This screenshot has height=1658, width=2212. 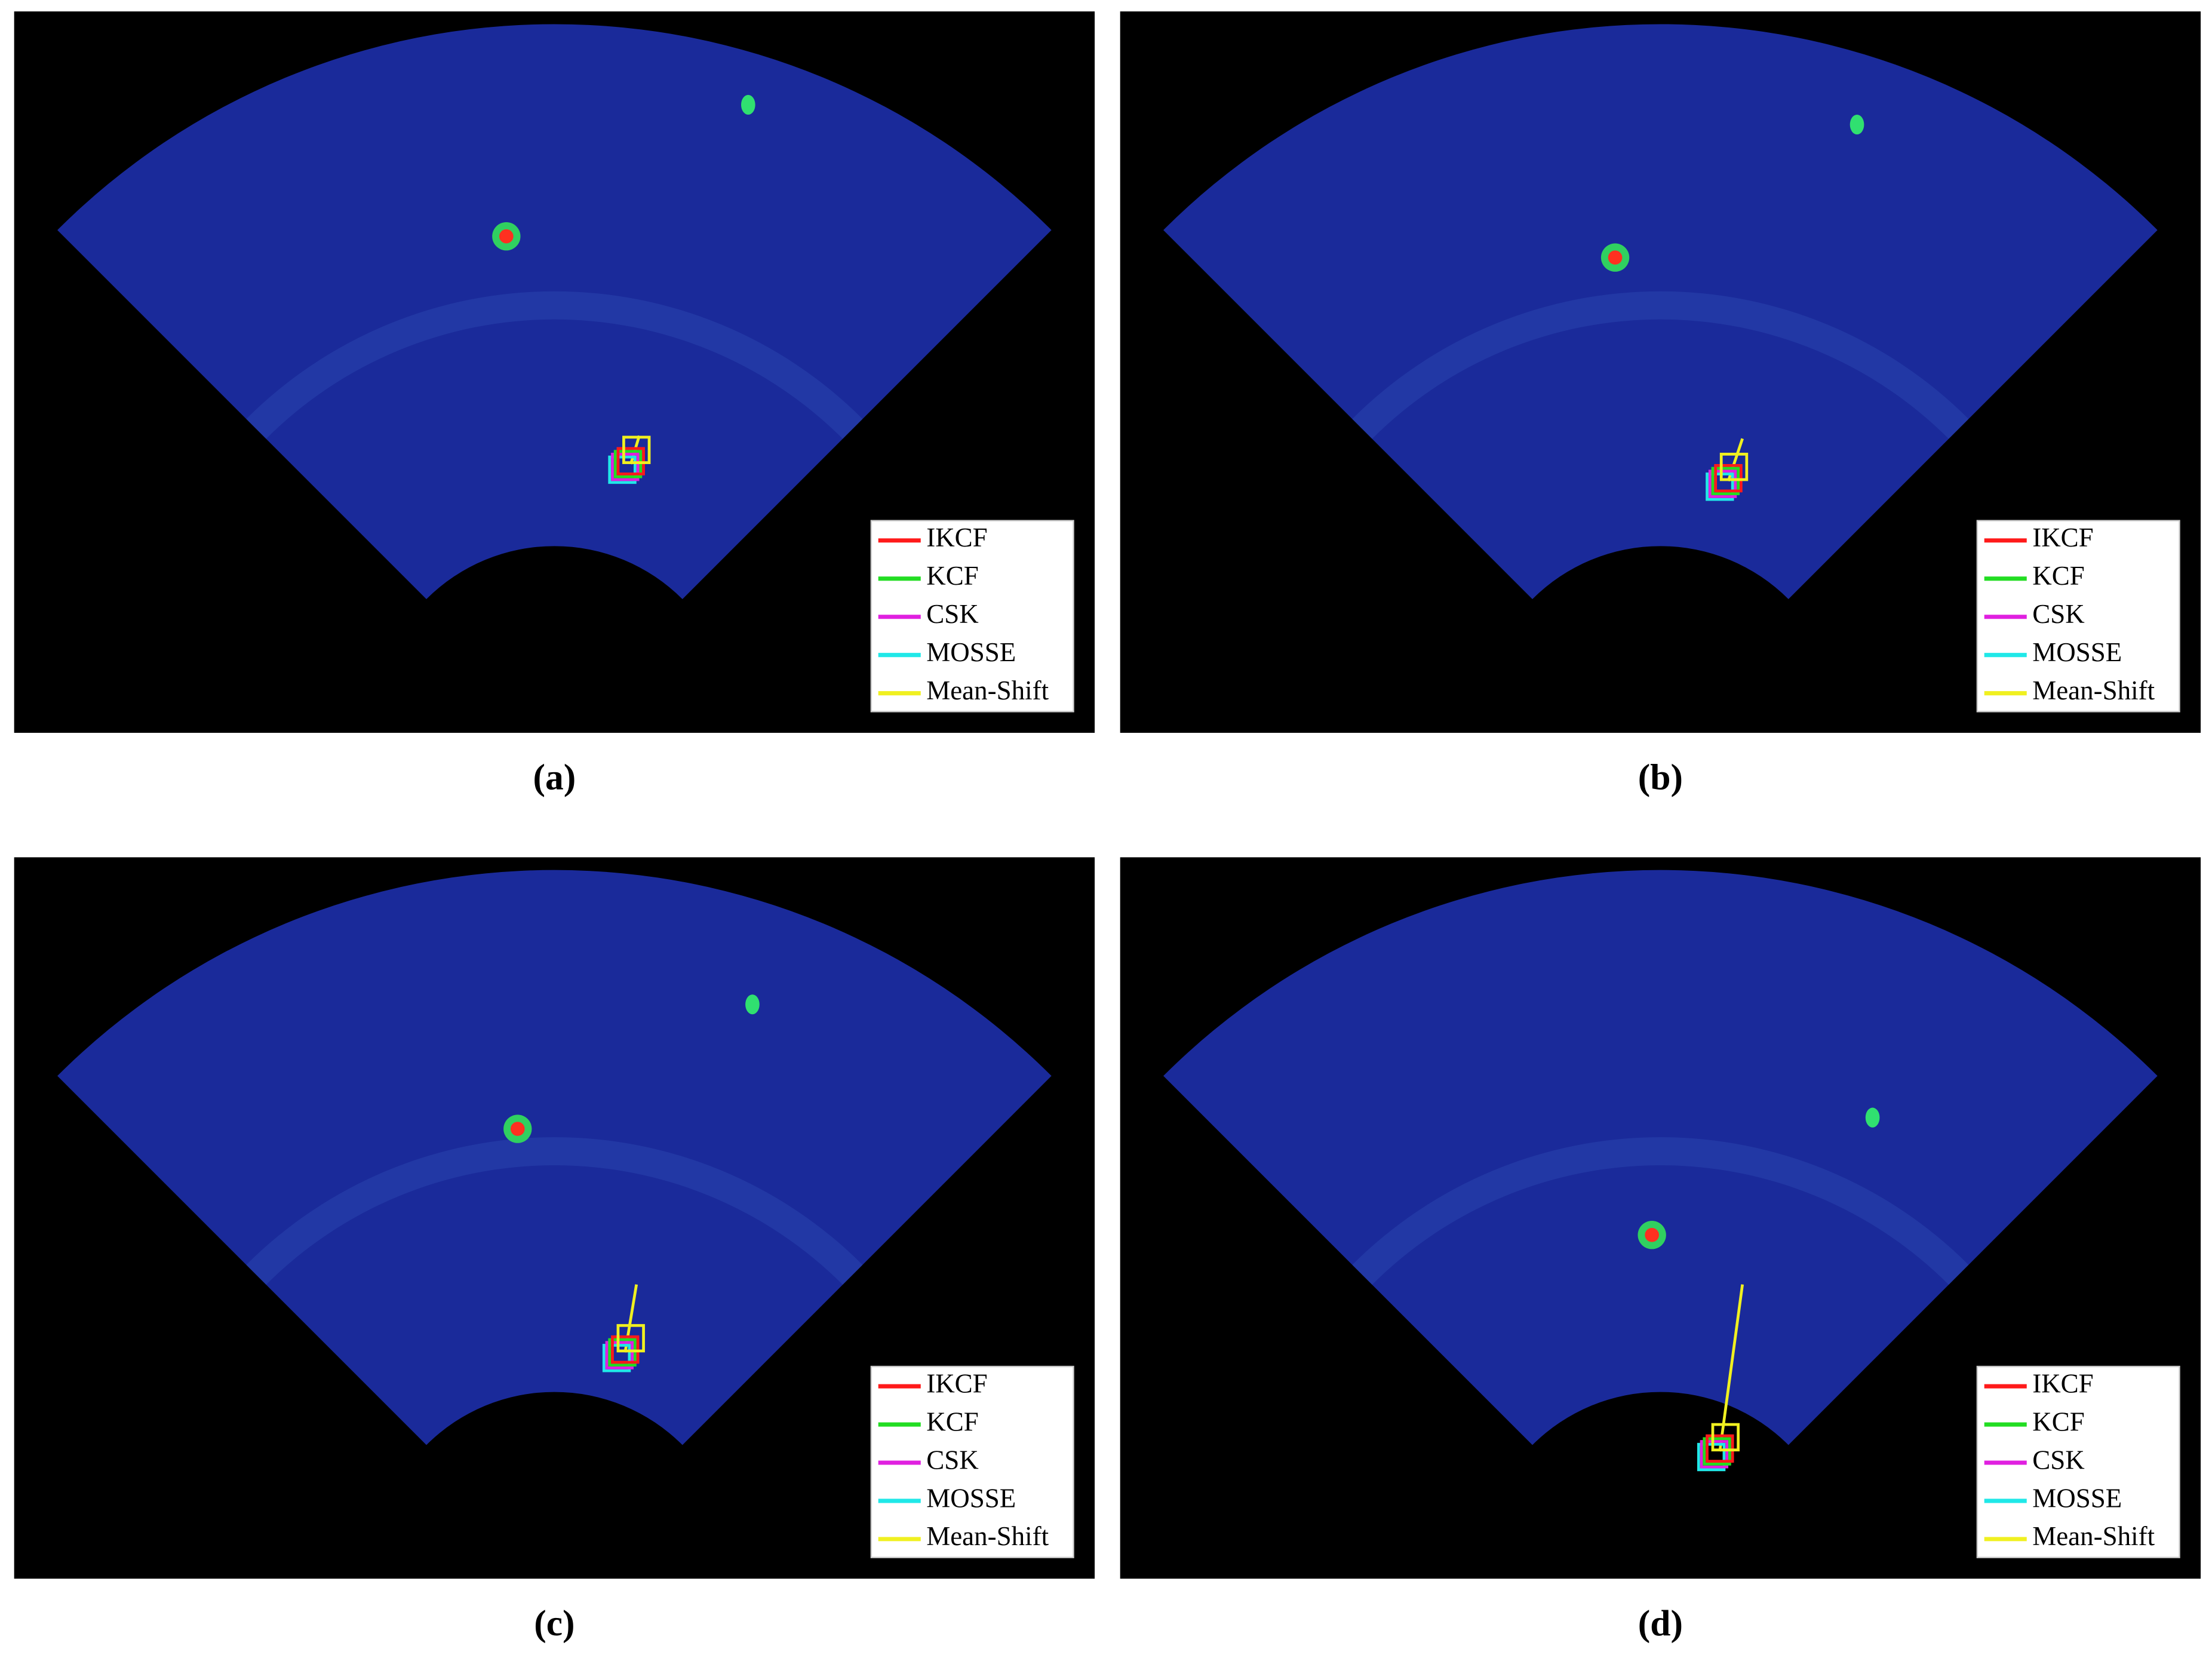 I want to click on panel-caption: (c), so click(x=554, y=1623).